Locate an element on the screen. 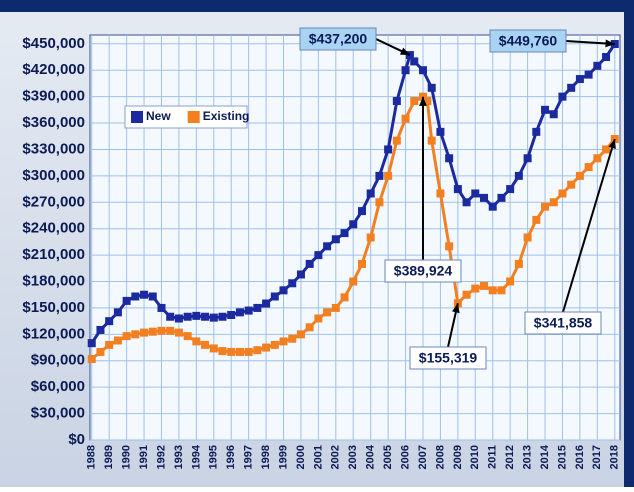 This screenshot has width=634, height=492. annotation-text: $449,760 is located at coordinates (528, 41).